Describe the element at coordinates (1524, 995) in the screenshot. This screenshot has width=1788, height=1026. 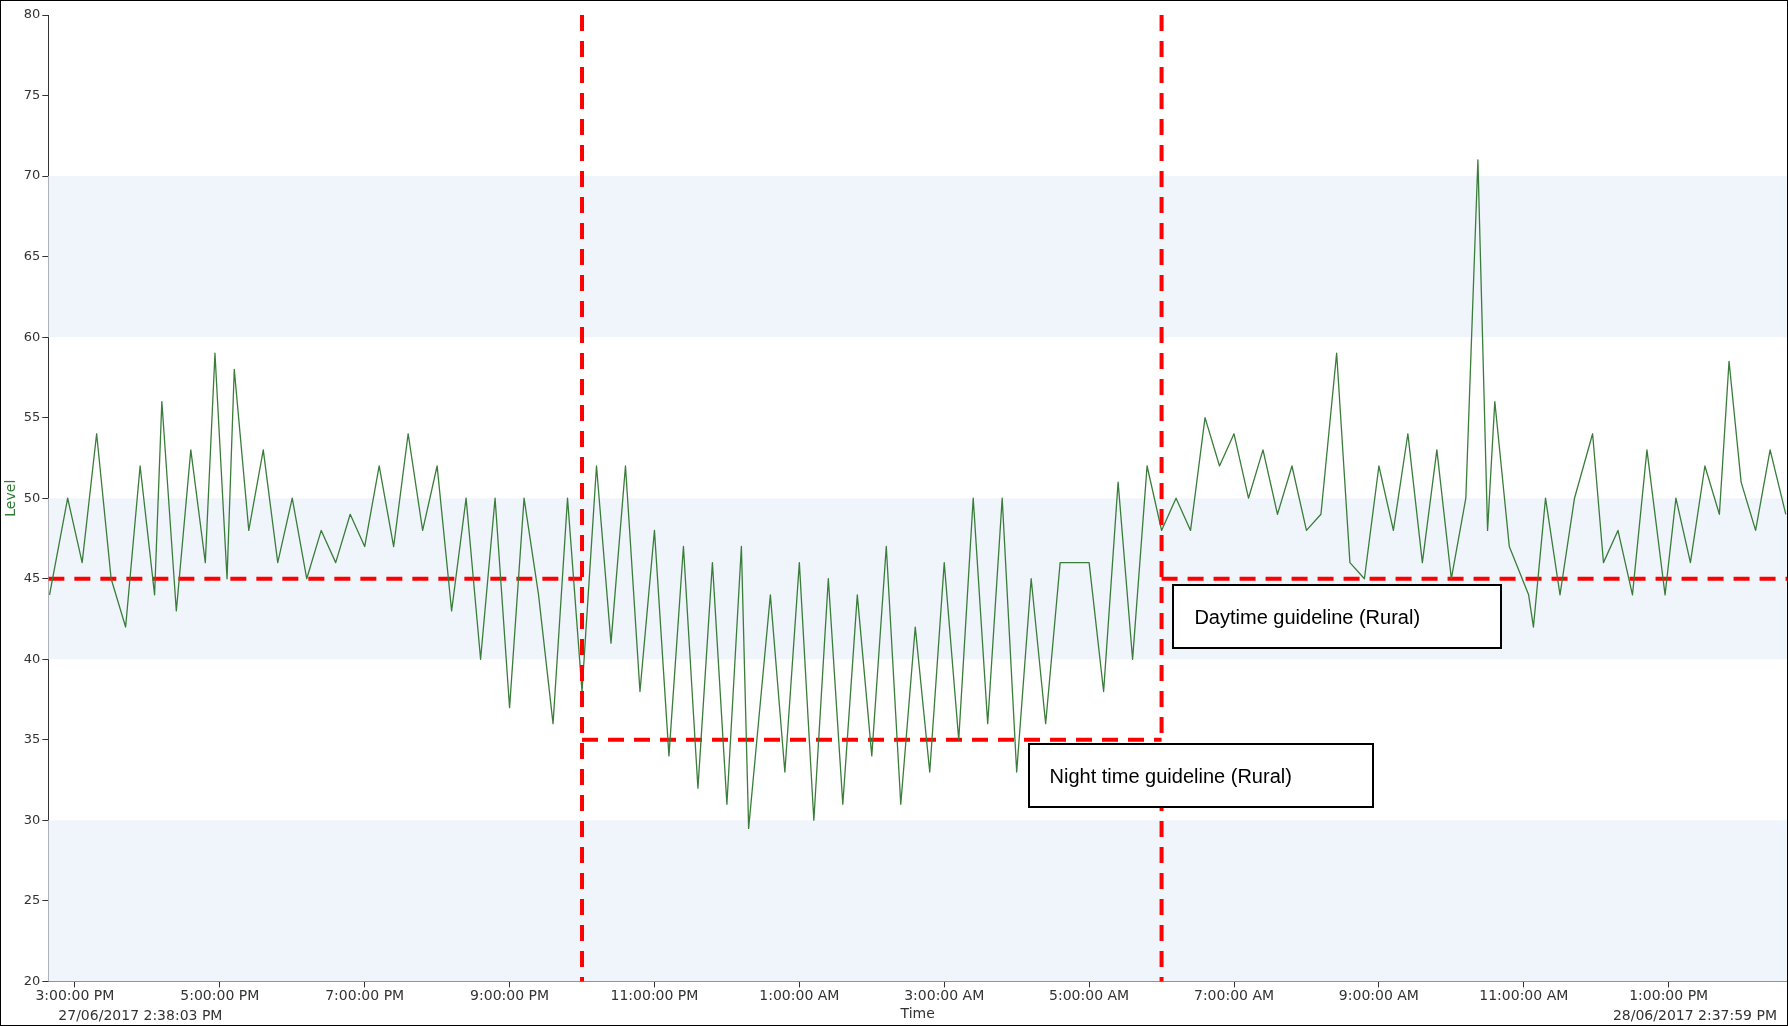
I see `x-tick-label: 11:00:00 AM` at that location.